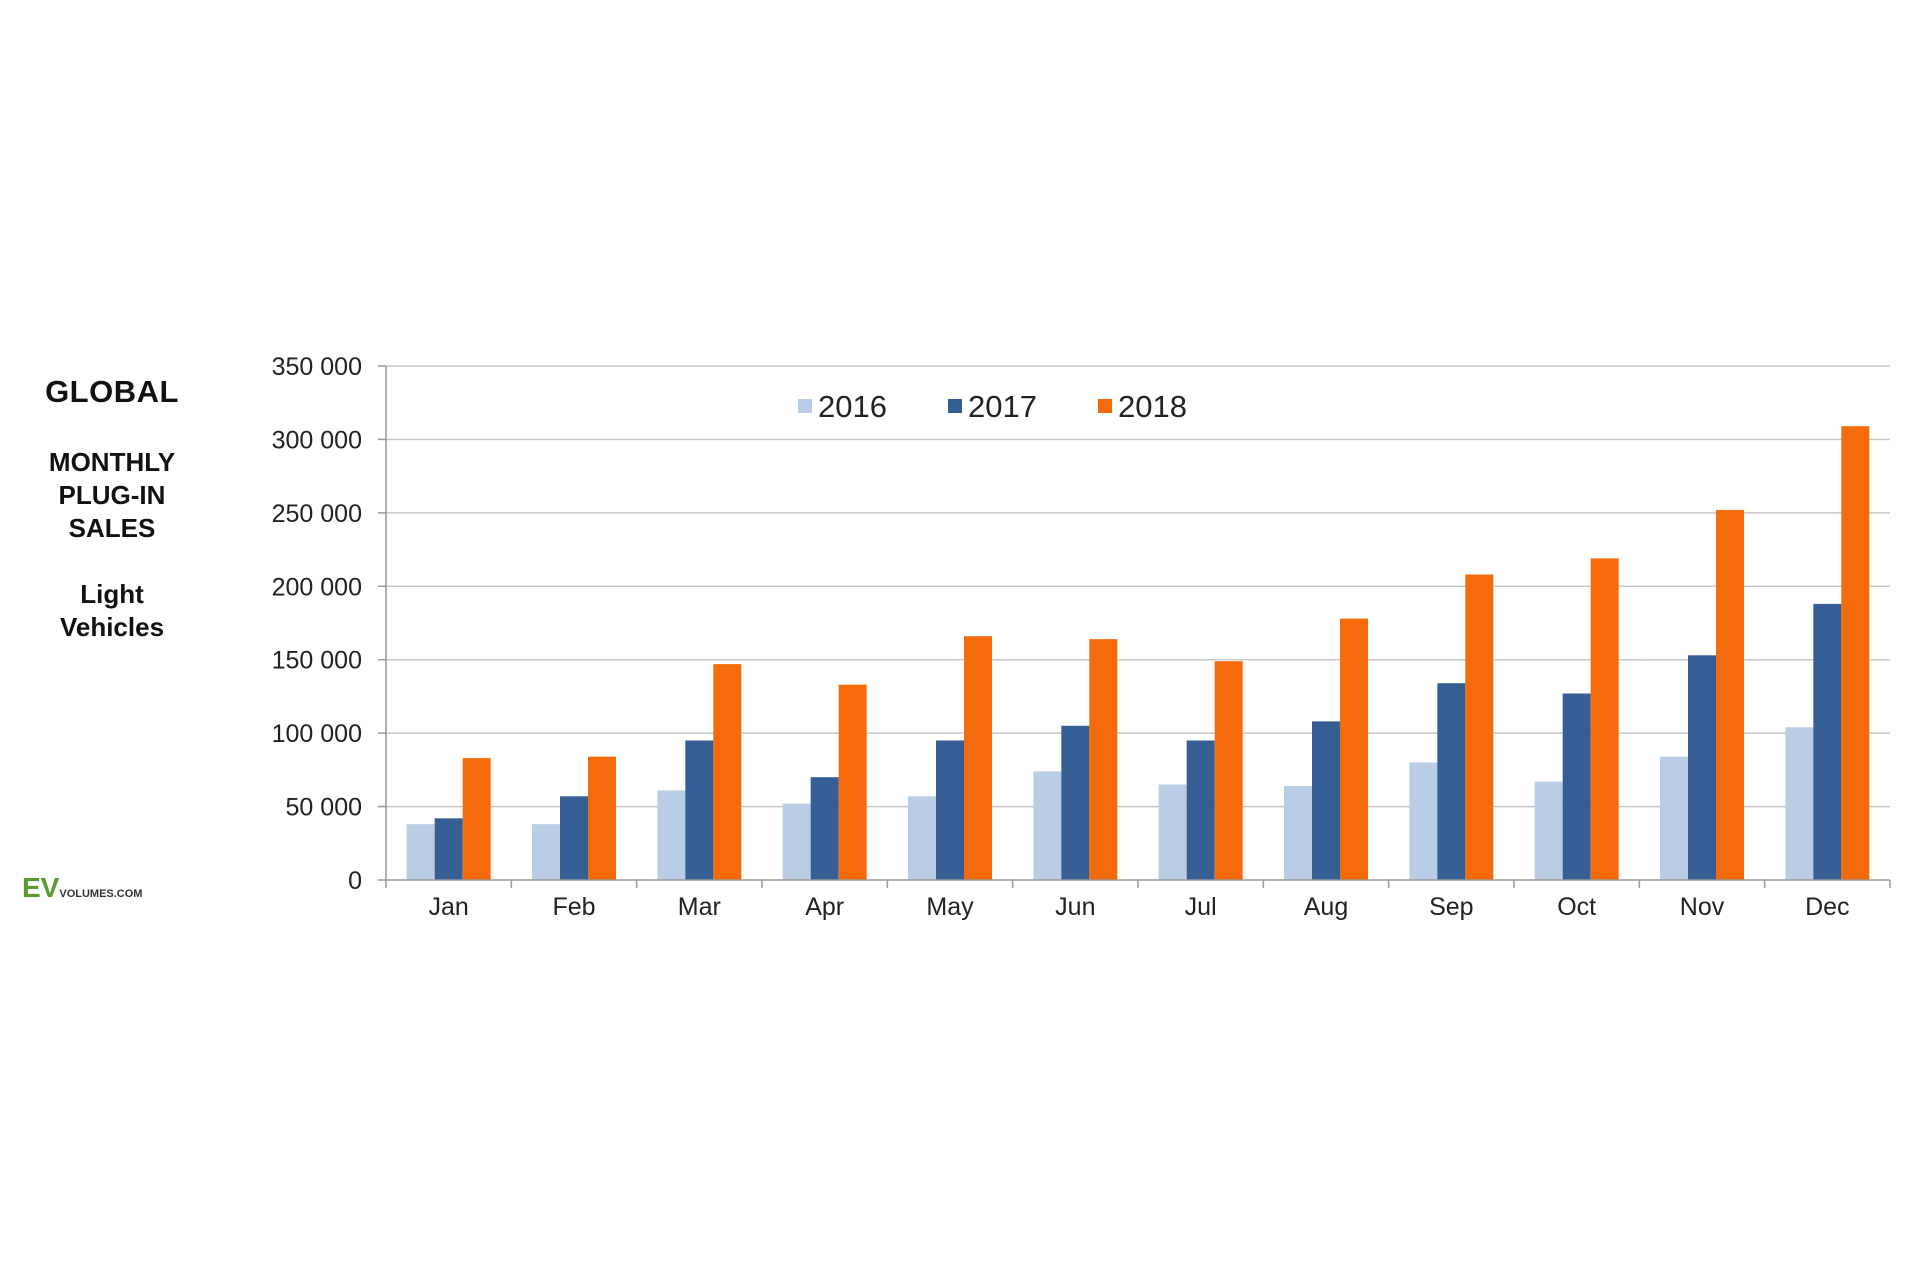 Image resolution: width=1920 pixels, height=1280 pixels. I want to click on bar-2017-May, so click(950, 810).